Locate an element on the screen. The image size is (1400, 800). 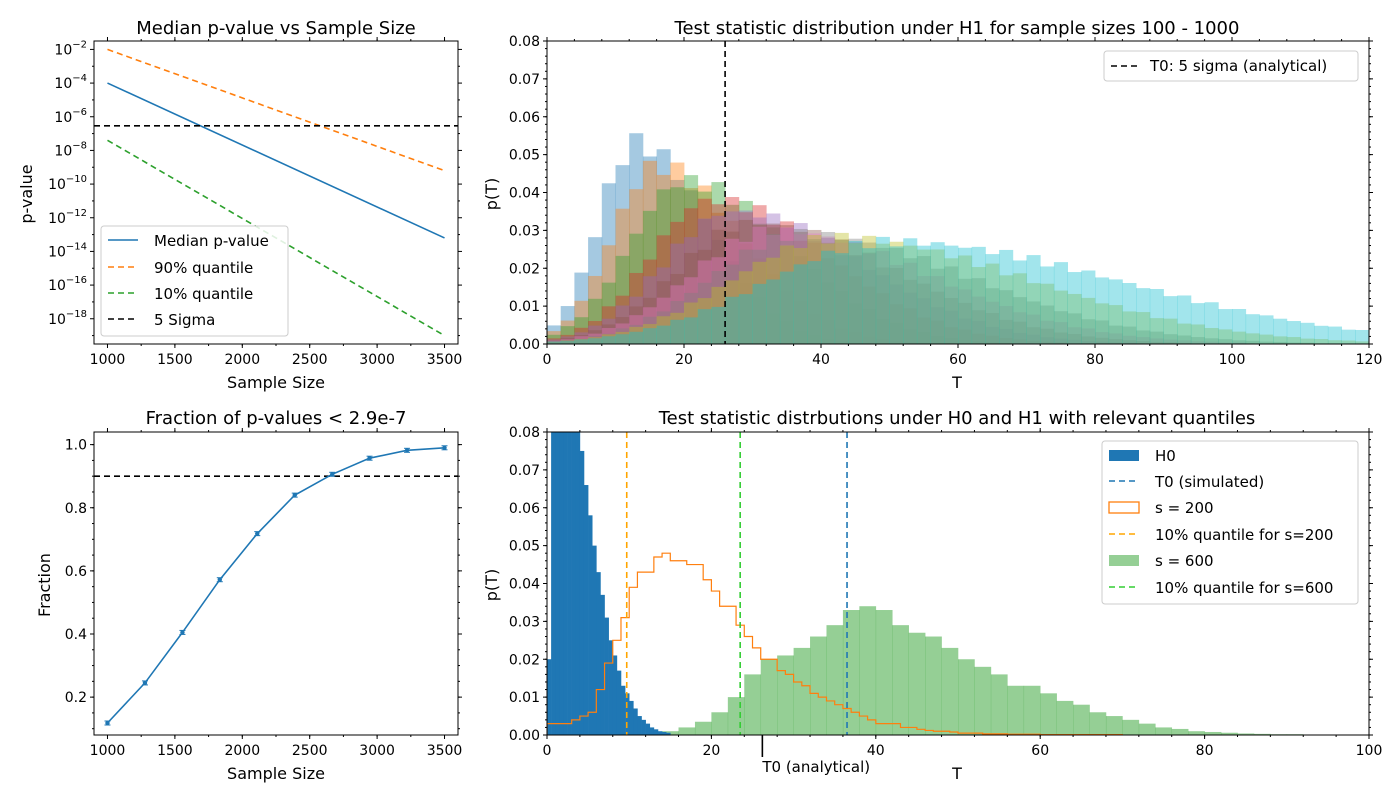
x-axis-label: T is located at coordinates (956, 773).